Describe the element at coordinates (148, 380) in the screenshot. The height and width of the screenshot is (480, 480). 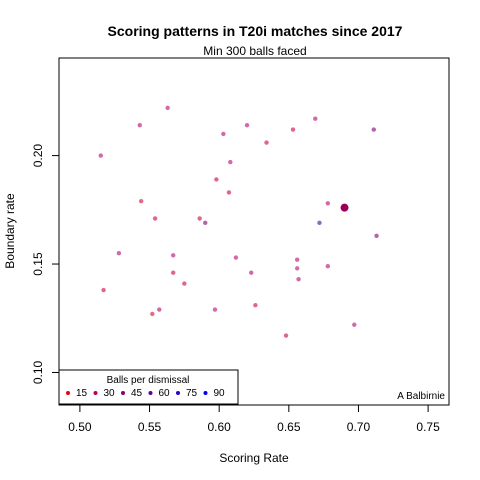
I see `legend-title: Balls per dismissal` at that location.